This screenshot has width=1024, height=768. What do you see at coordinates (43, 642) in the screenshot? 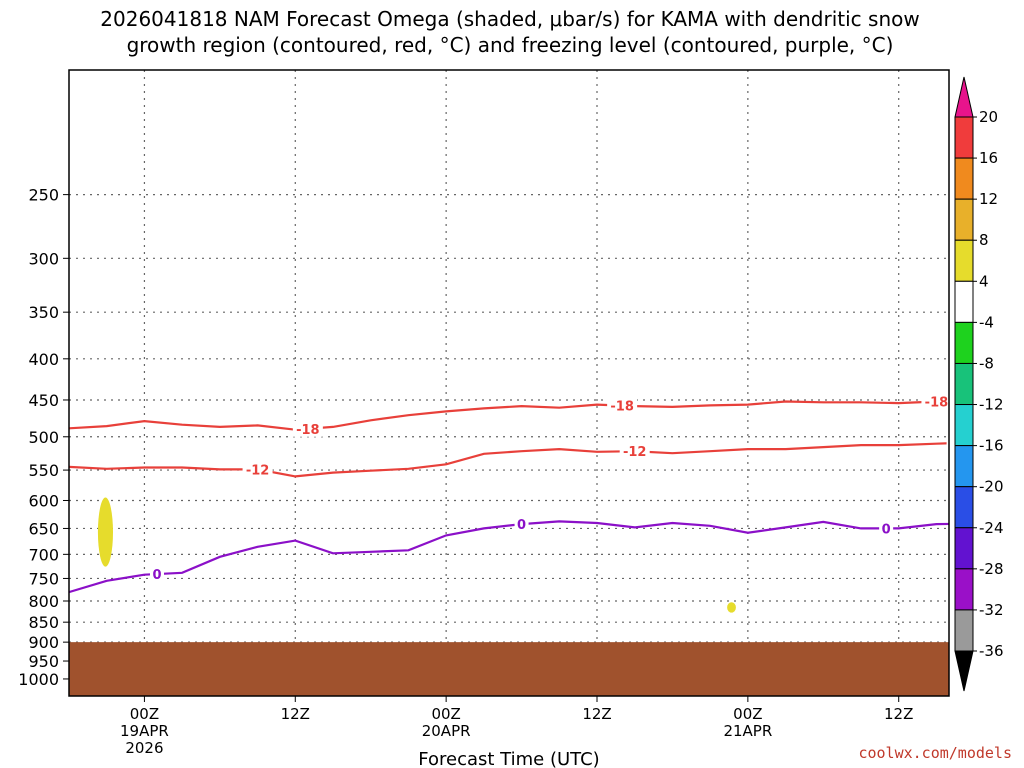
I see `y-tick-label-900: 900` at bounding box center [43, 642].